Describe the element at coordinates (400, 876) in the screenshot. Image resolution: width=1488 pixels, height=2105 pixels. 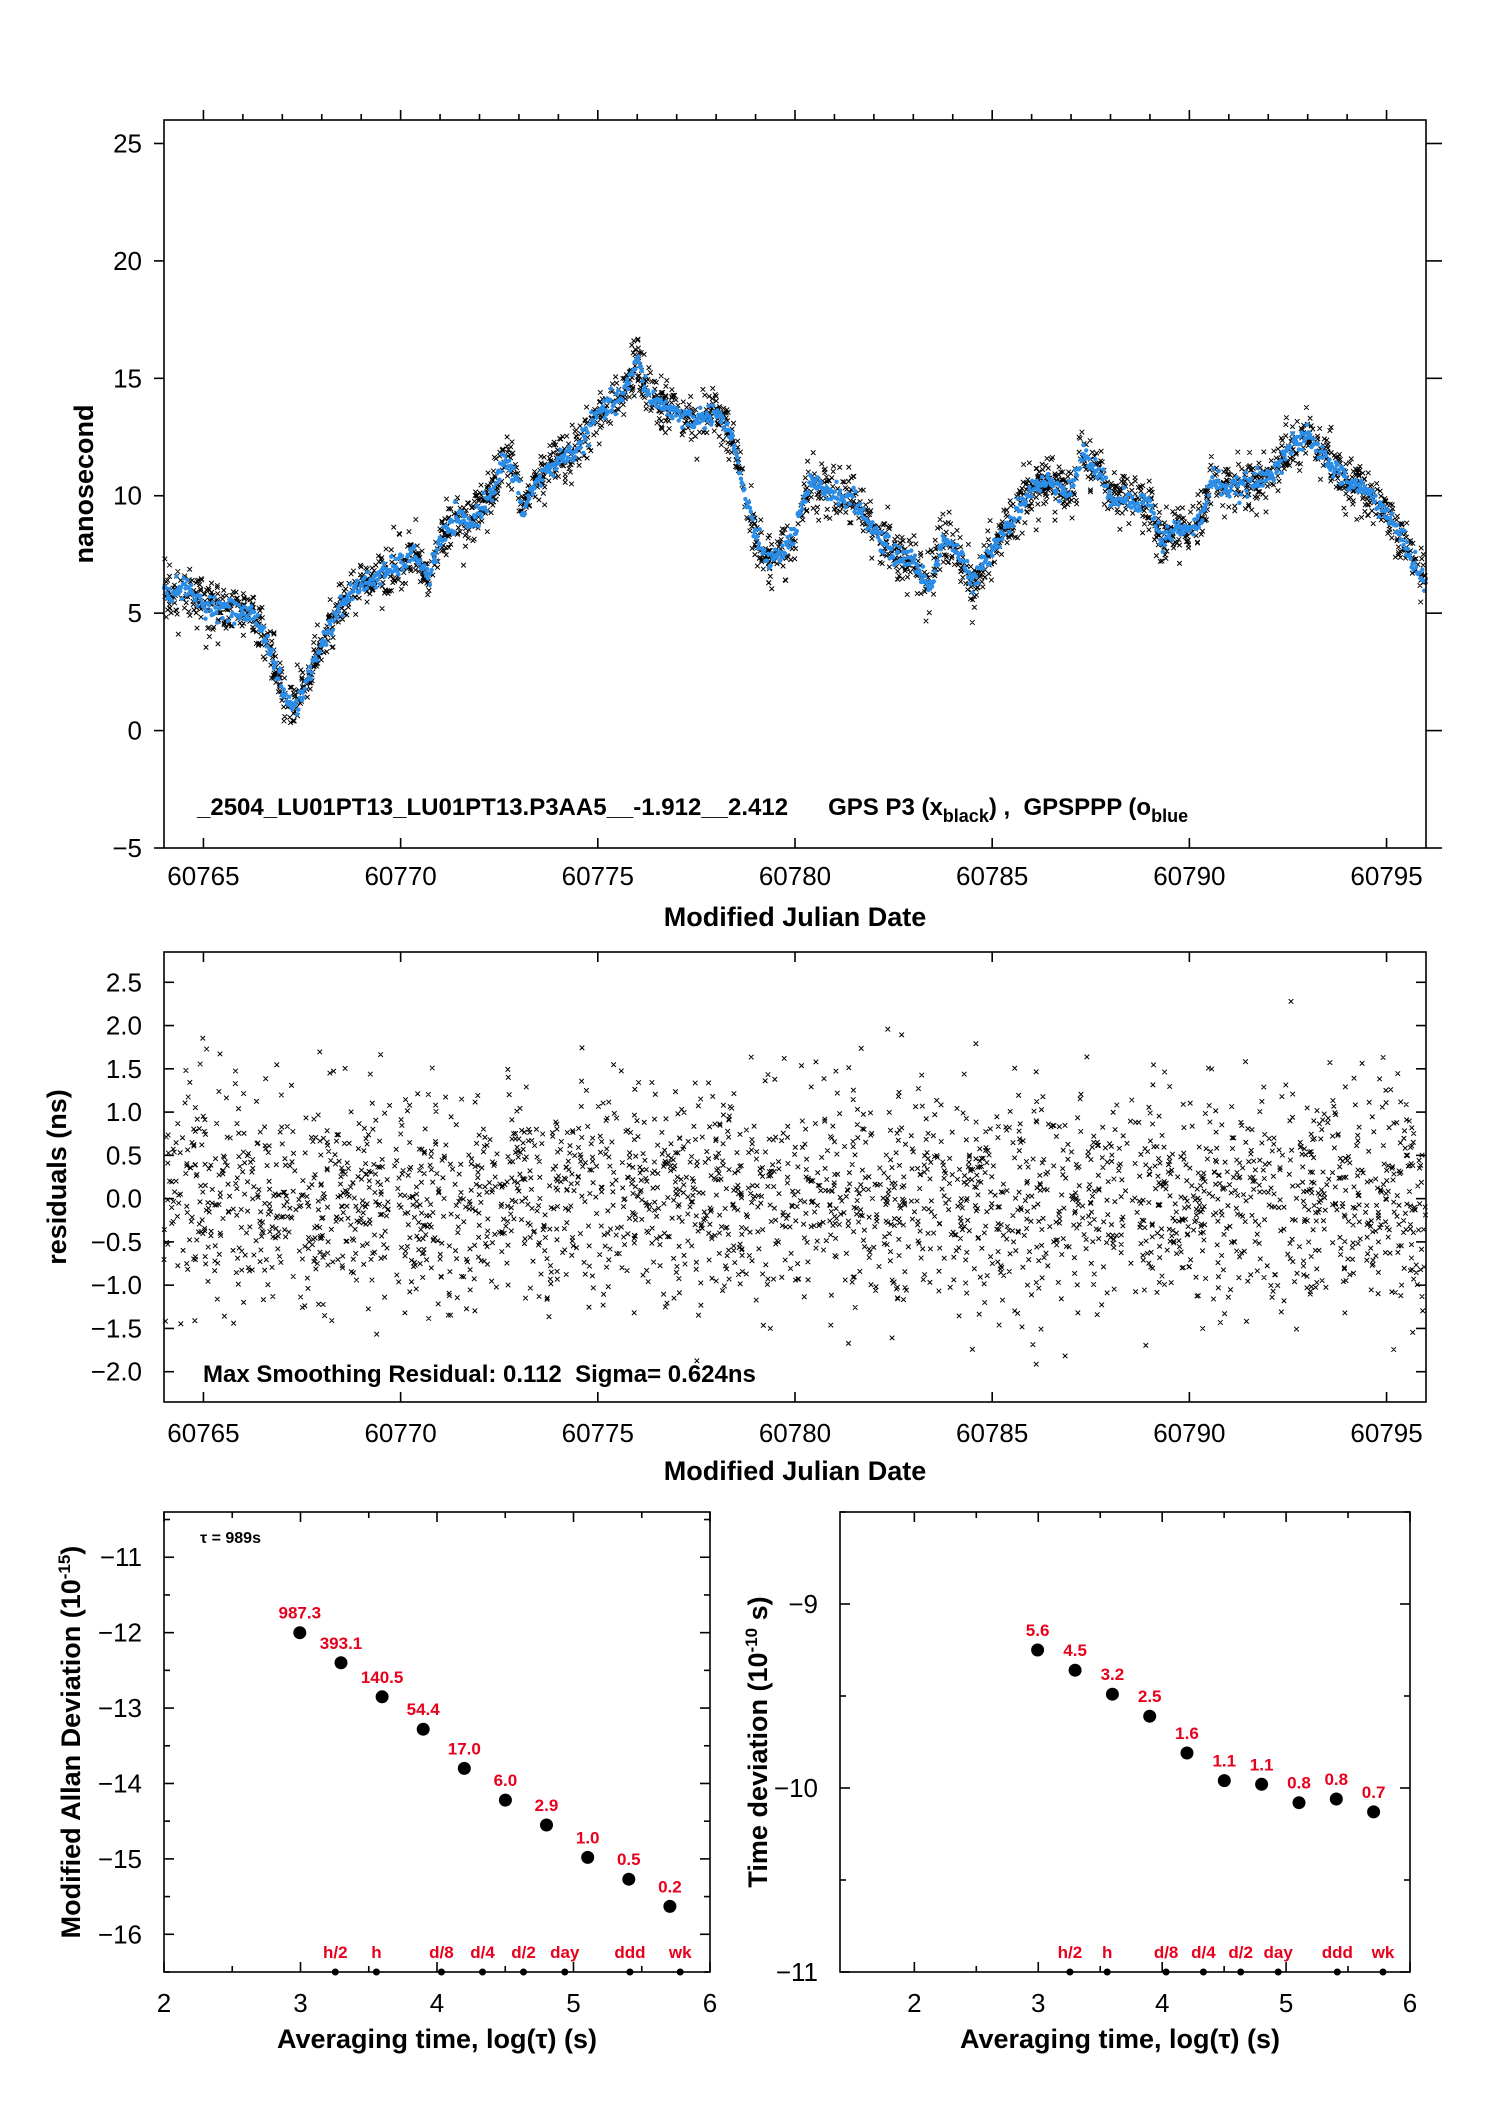
I see `x-tick-label: 60770` at that location.